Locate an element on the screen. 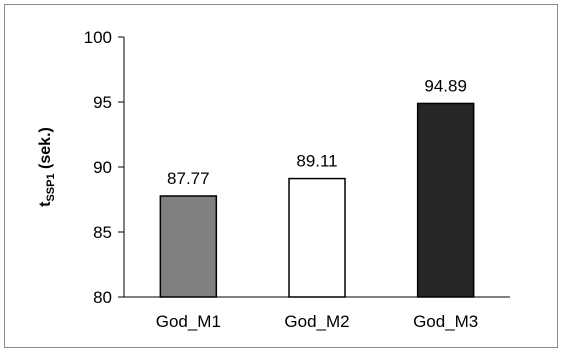 Image resolution: width=564 pixels, height=352 pixels. y-axis-label-unit: (sek.) is located at coordinates (45, 150).